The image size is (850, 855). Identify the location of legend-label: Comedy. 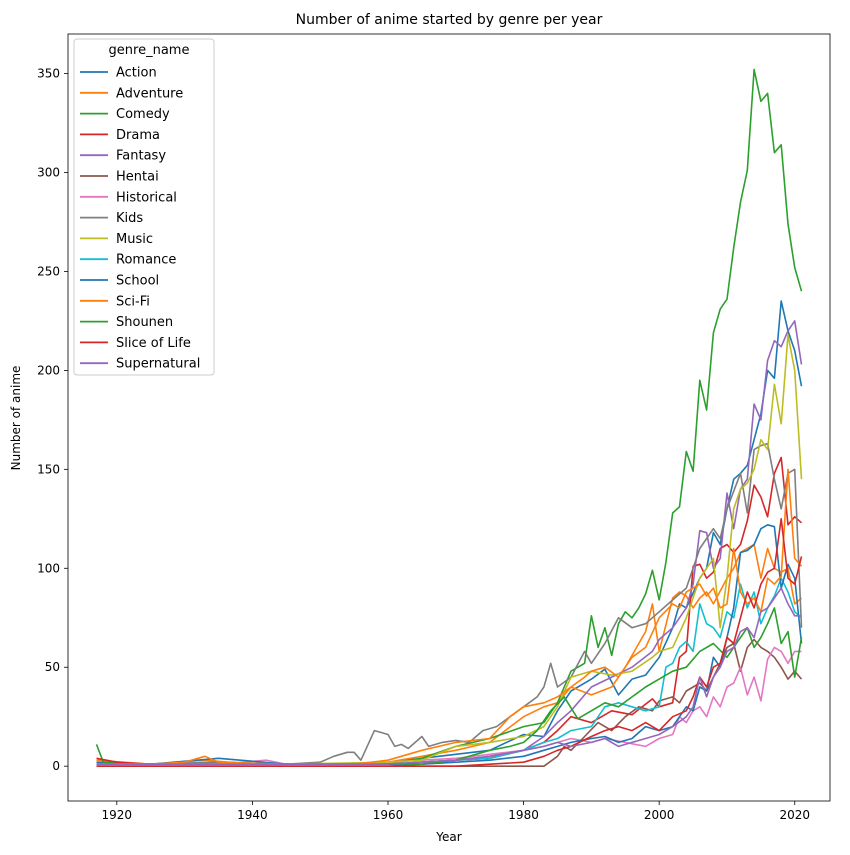
(143, 114).